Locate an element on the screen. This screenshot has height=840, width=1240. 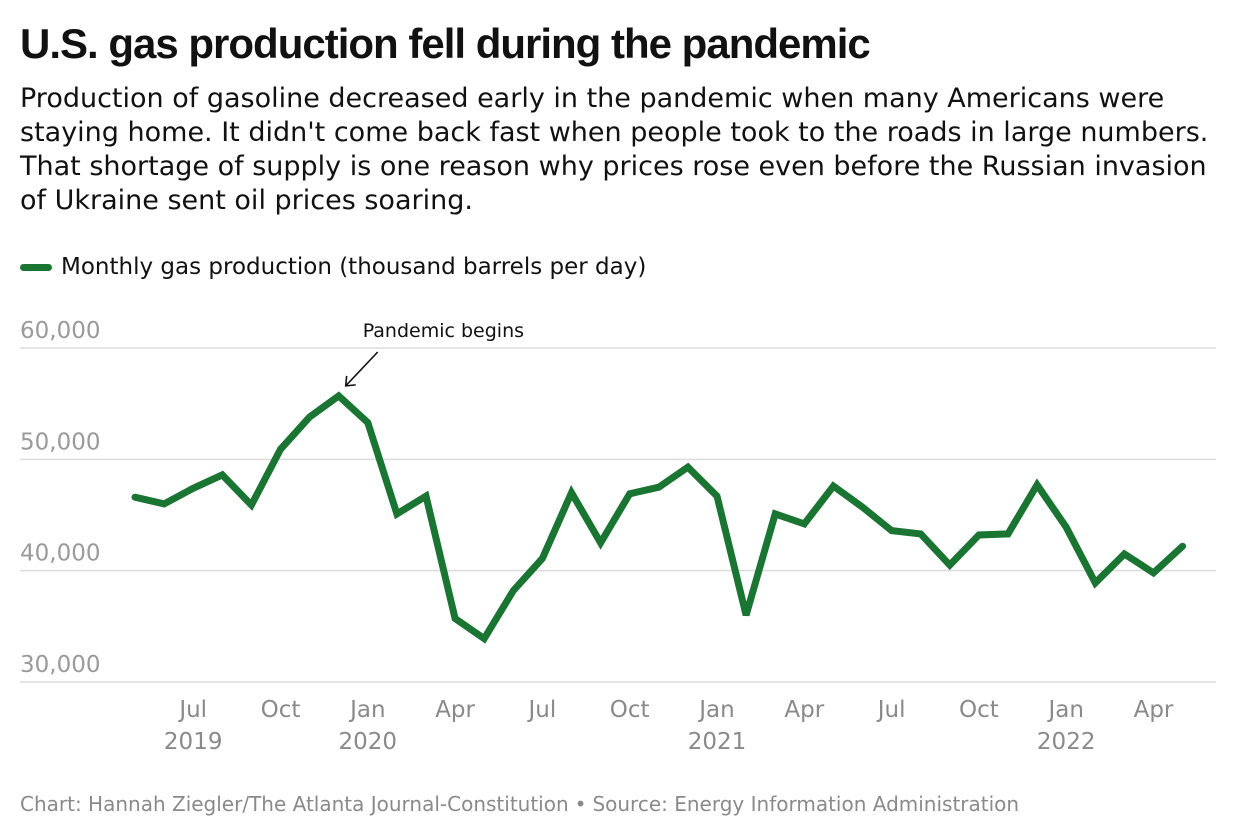
annotation-arrowhead is located at coordinates (350, 381).